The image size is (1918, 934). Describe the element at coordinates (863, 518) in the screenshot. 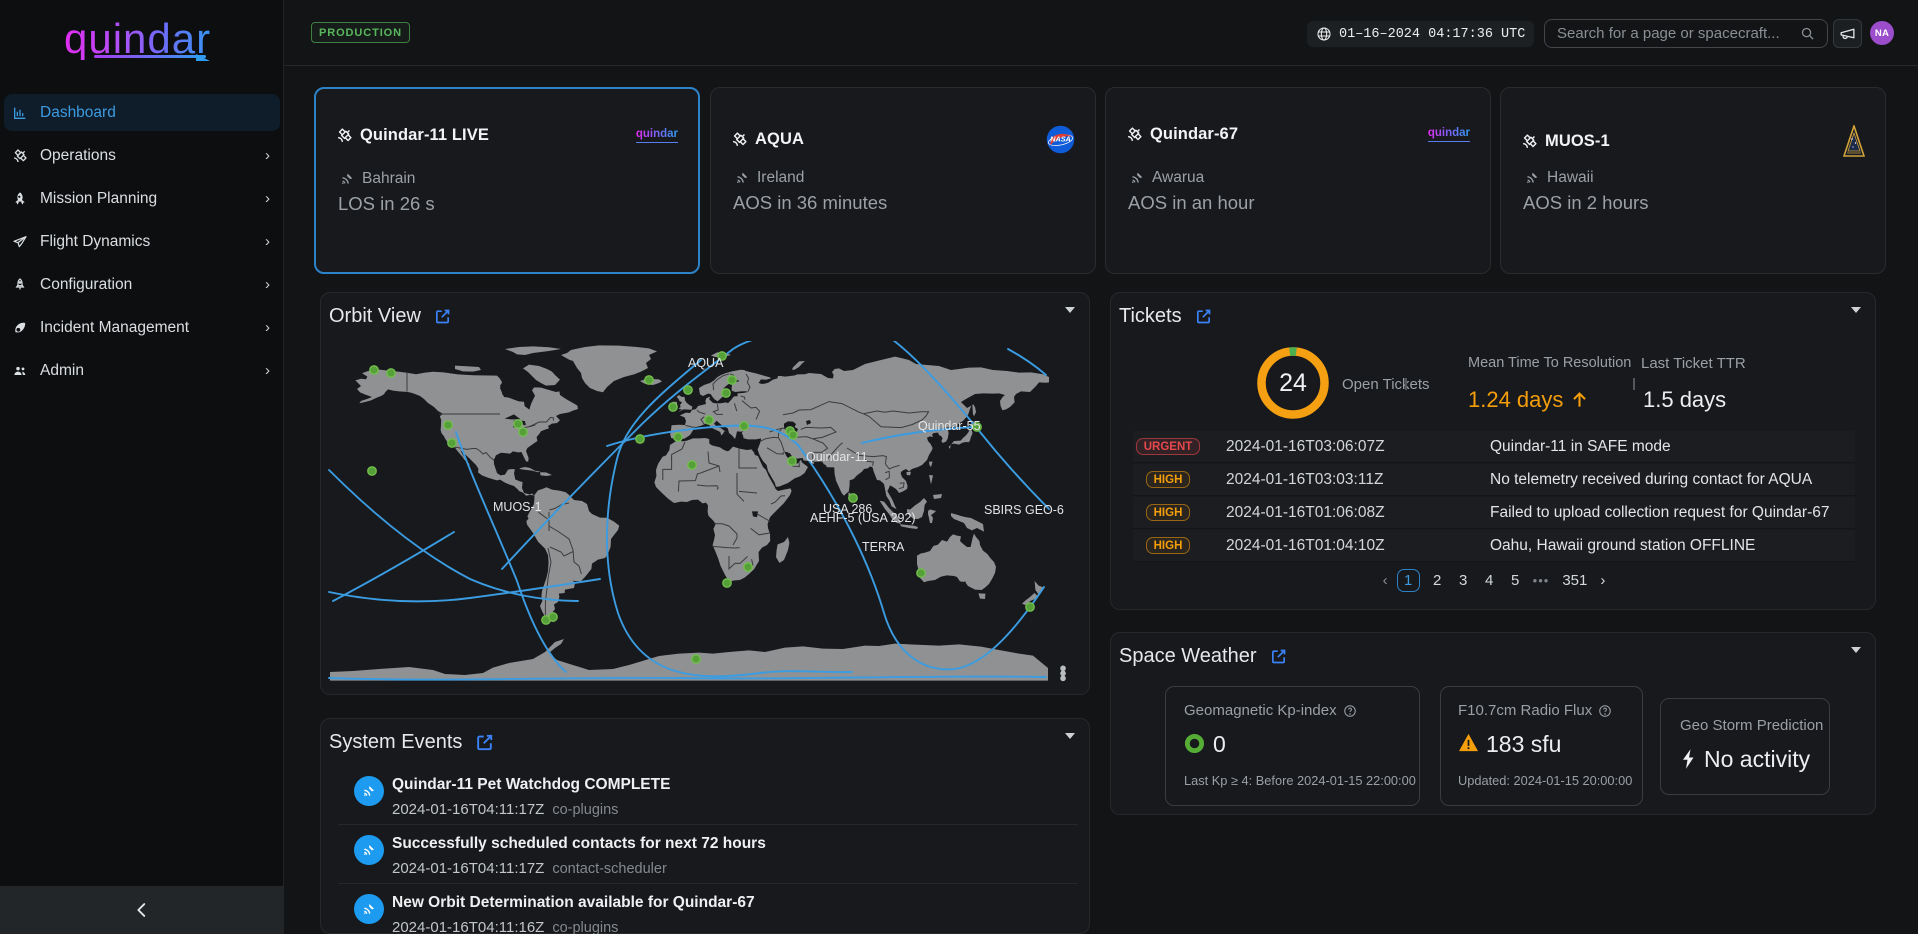

I see `svg-text: AEHF-5 (USA 292)` at that location.